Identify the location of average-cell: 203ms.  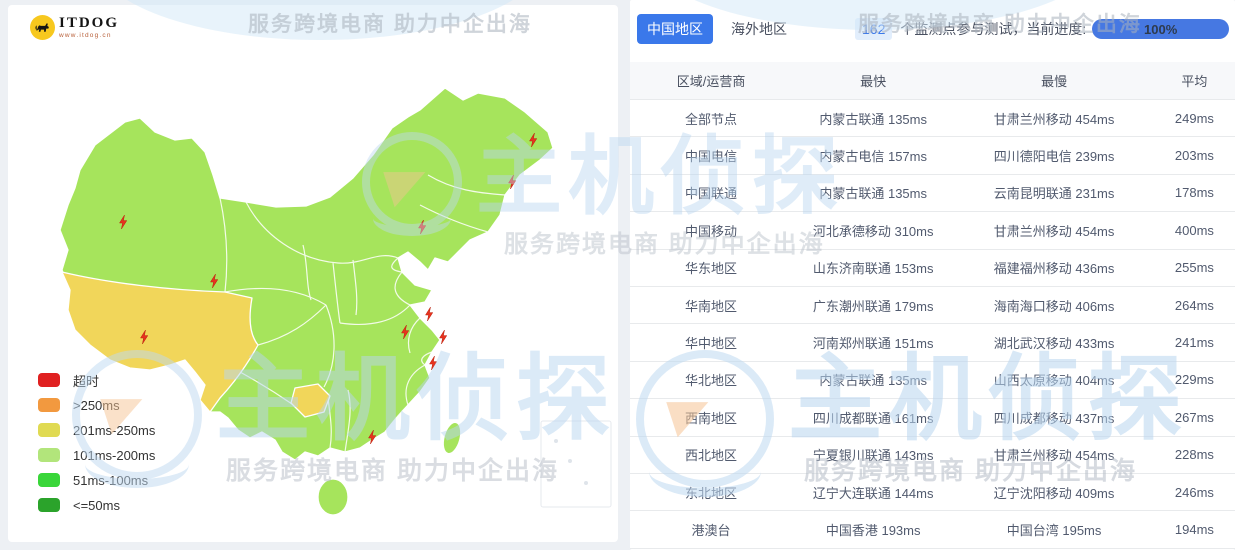
(1194, 156).